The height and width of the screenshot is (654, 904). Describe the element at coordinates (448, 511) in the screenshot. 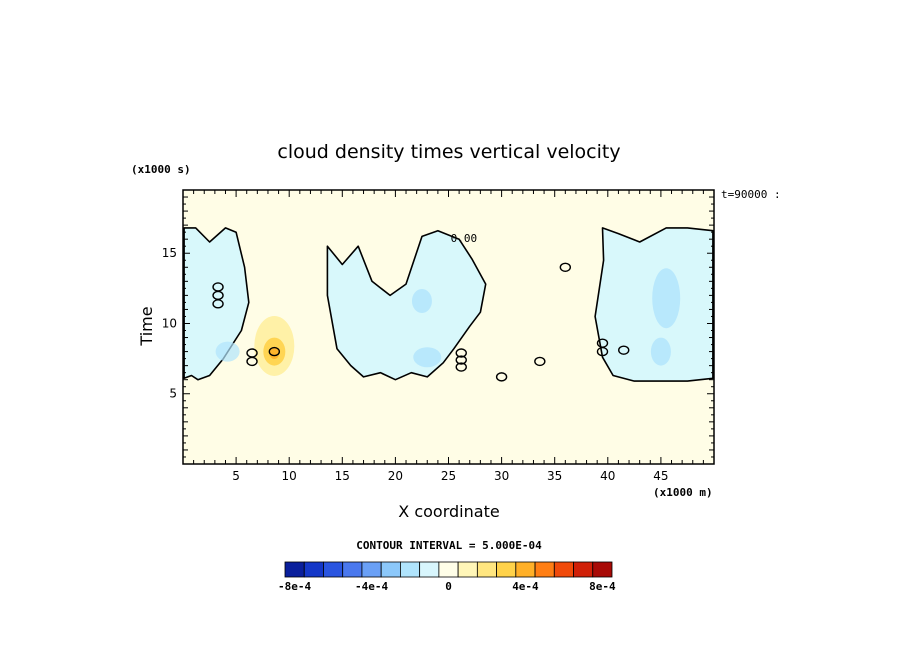

I see `x-axis-label: X coordinate` at that location.